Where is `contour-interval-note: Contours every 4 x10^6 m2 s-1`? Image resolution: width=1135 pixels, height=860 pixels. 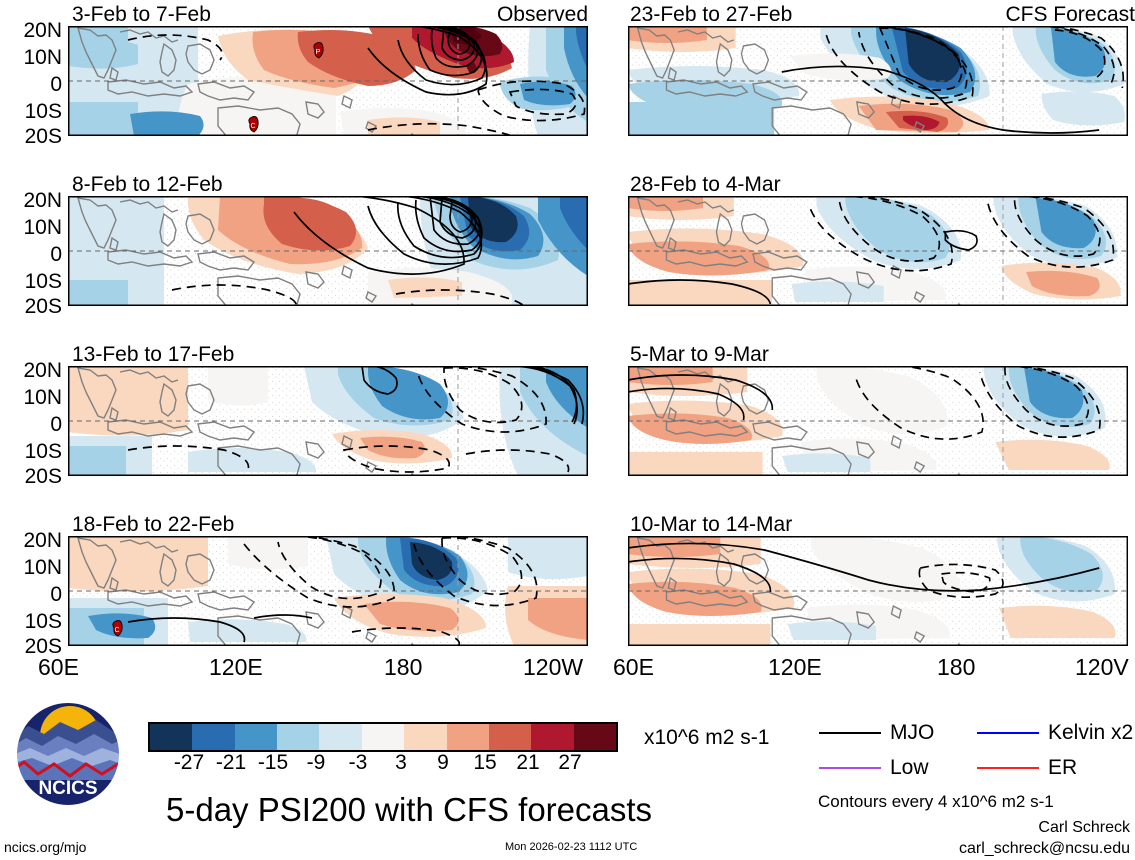
contour-interval-note: Contours every 4 x10^6 m2 s-1 is located at coordinates (936, 801).